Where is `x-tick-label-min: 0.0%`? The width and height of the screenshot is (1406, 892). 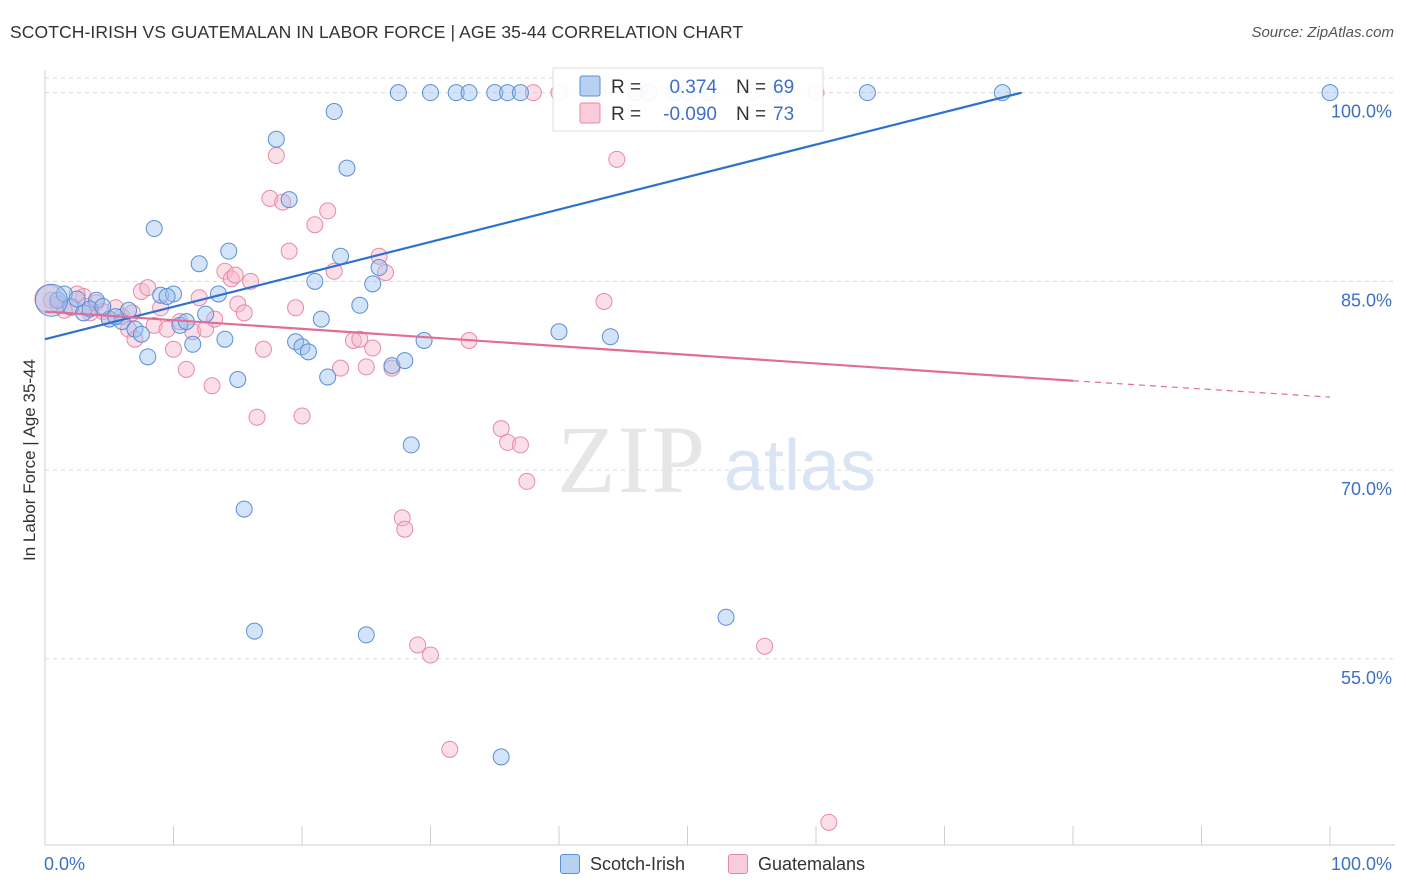 x-tick-label-min: 0.0% is located at coordinates (64, 864).